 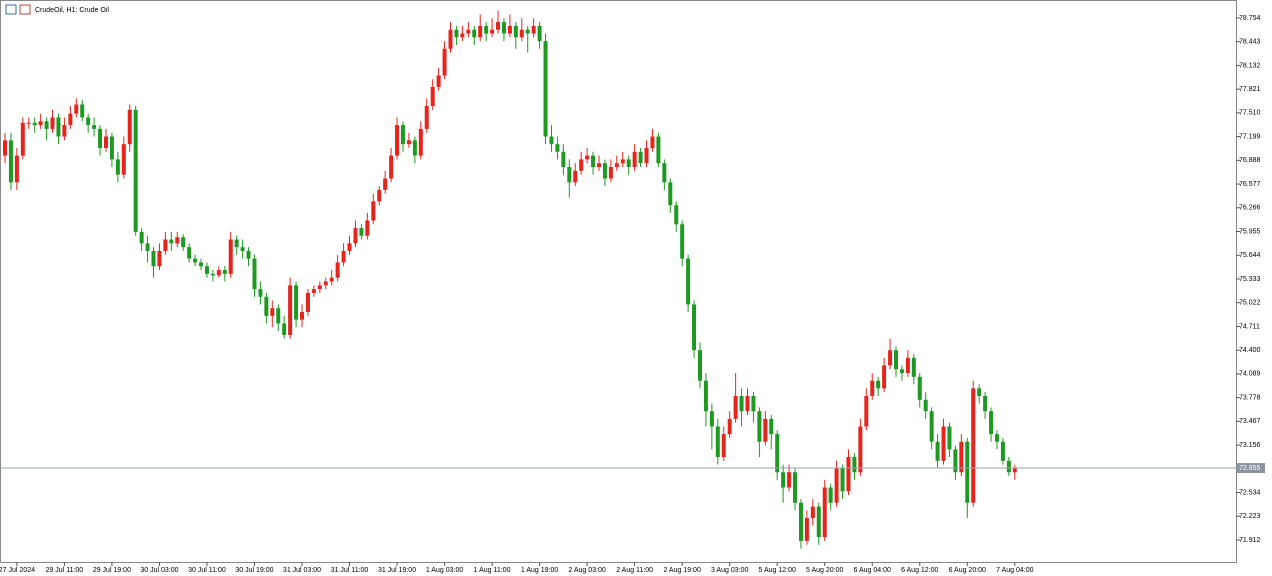 I want to click on x-tick-label: 31 Jul 19:00, so click(x=397, y=570).